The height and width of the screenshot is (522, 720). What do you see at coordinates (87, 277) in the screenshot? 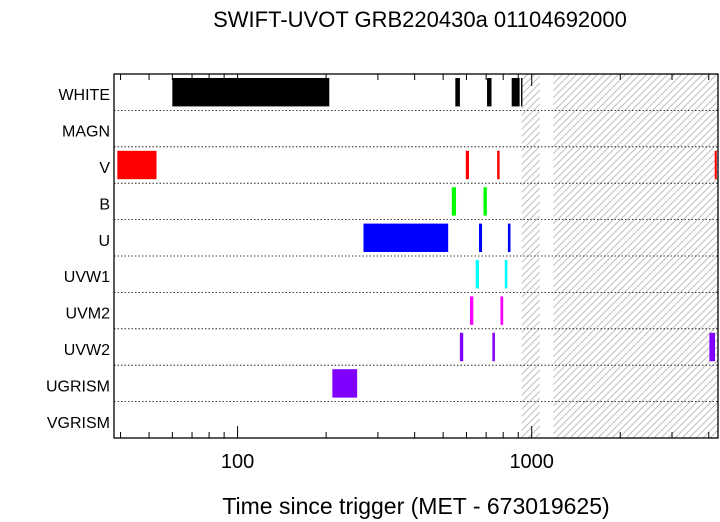
I see `row-label-uvw1: UVW1` at bounding box center [87, 277].